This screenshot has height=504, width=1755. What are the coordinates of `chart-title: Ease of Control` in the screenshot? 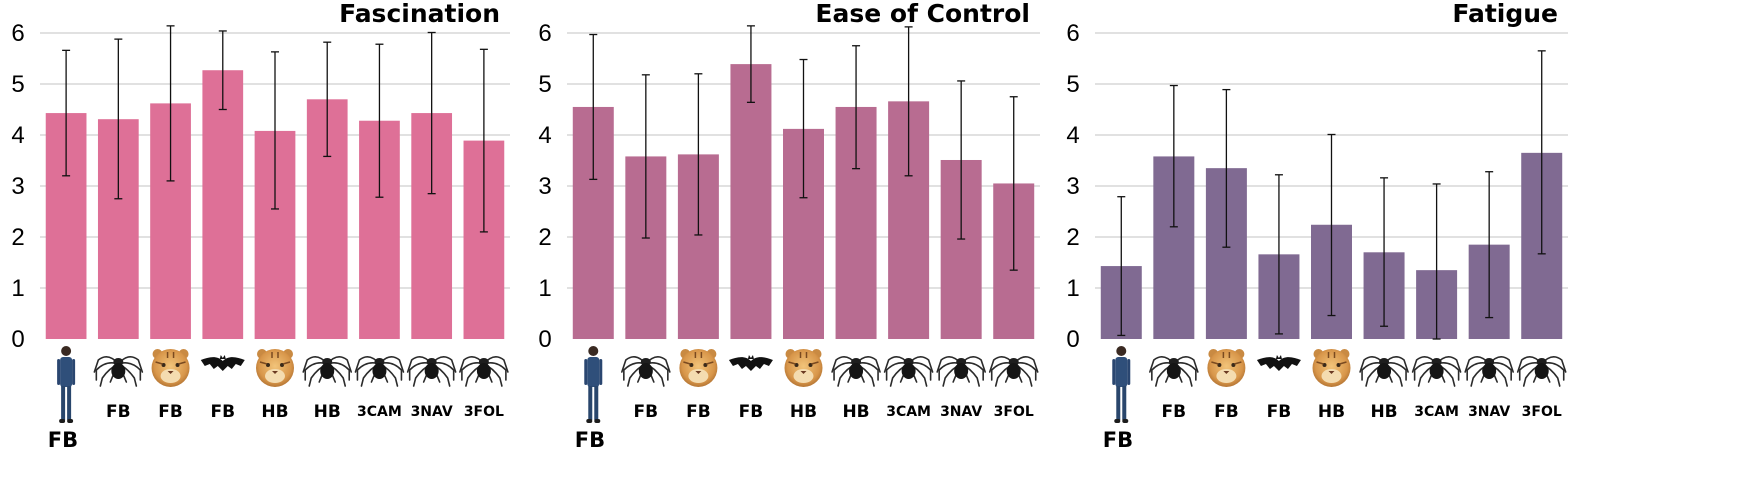 It's located at (922, 14).